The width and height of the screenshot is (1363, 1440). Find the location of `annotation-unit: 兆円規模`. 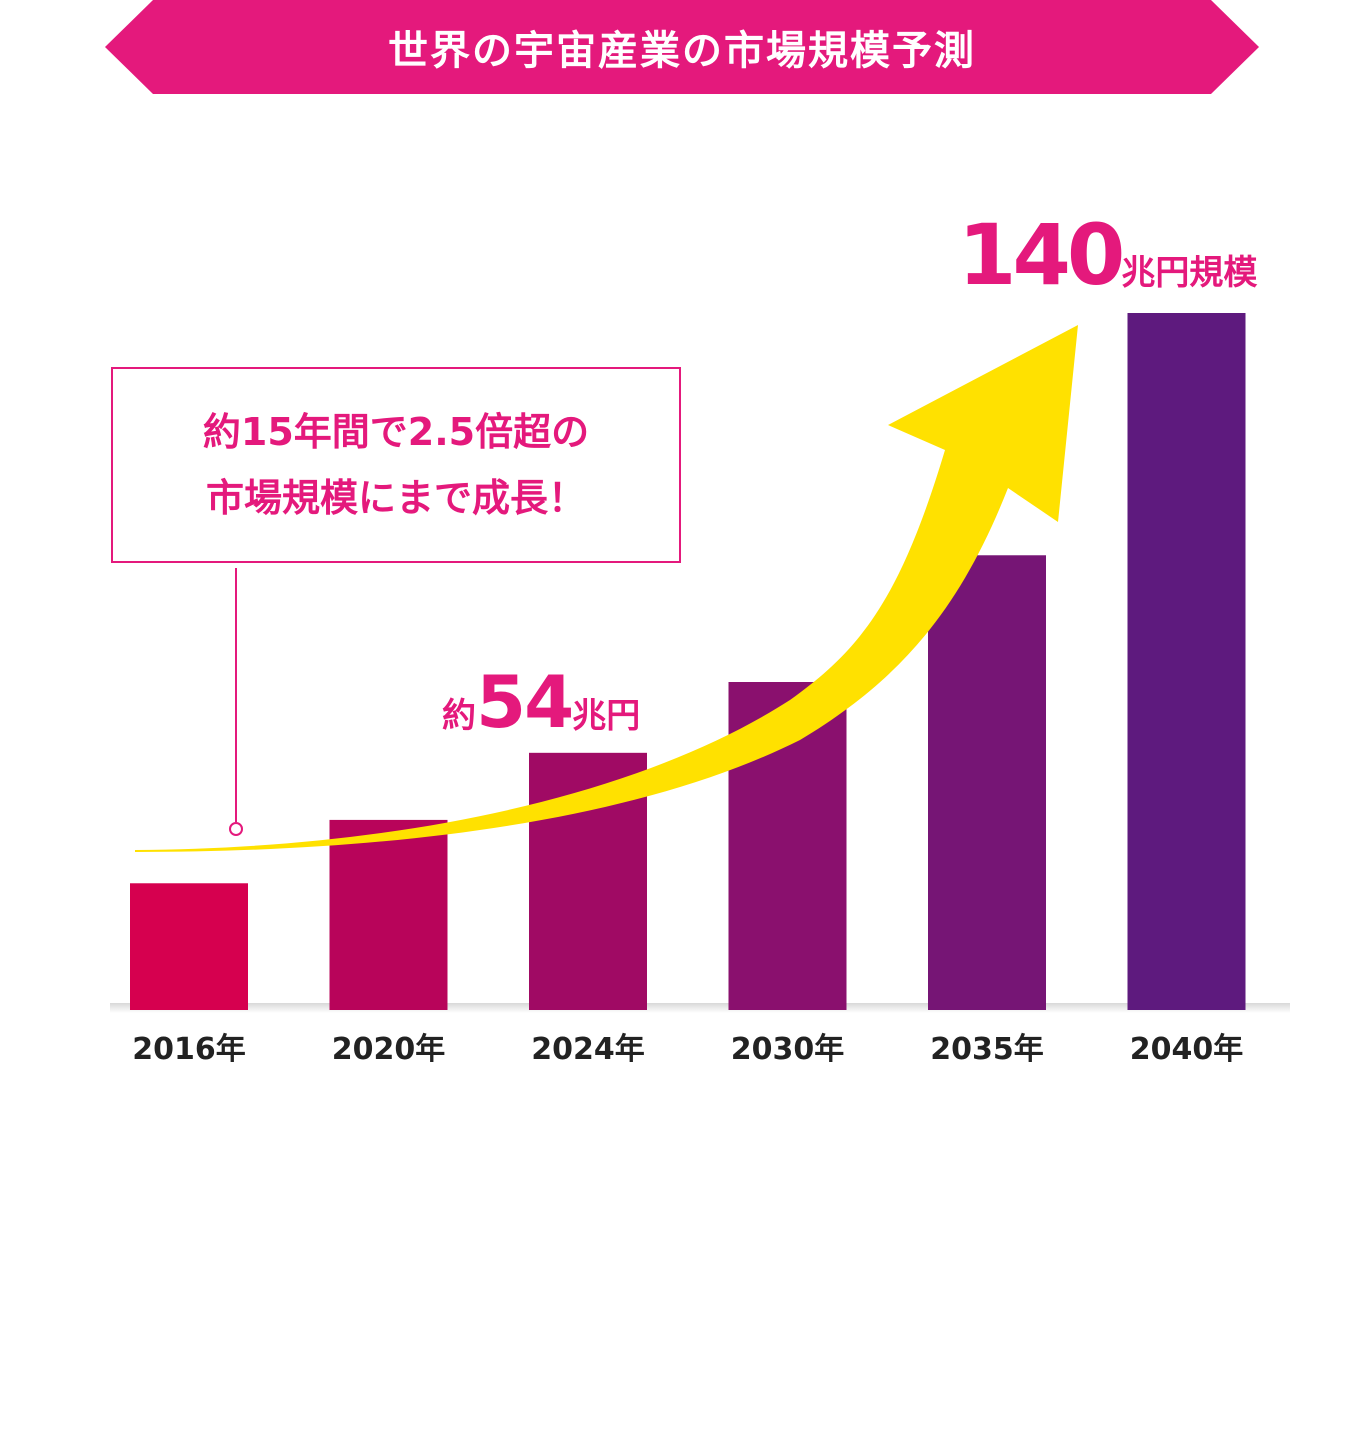

annotation-unit: 兆円規模 is located at coordinates (1189, 273).